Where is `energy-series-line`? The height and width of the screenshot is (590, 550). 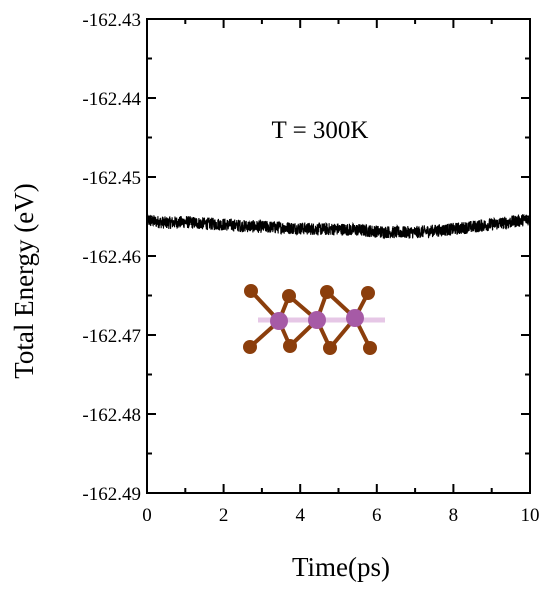 energy-series-line is located at coordinates (338, 227).